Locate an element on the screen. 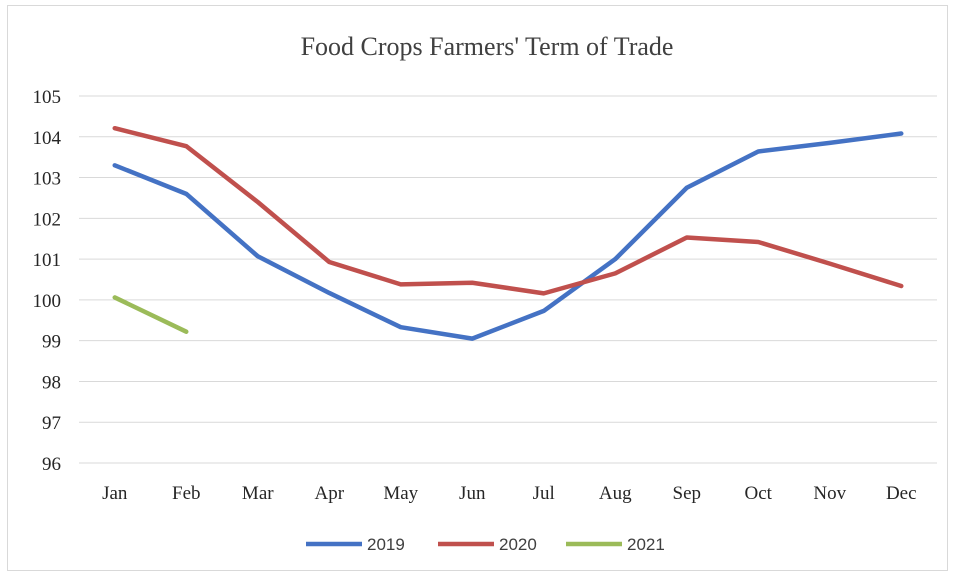 The image size is (956, 577). x-tick-label: Jan is located at coordinates (115, 493).